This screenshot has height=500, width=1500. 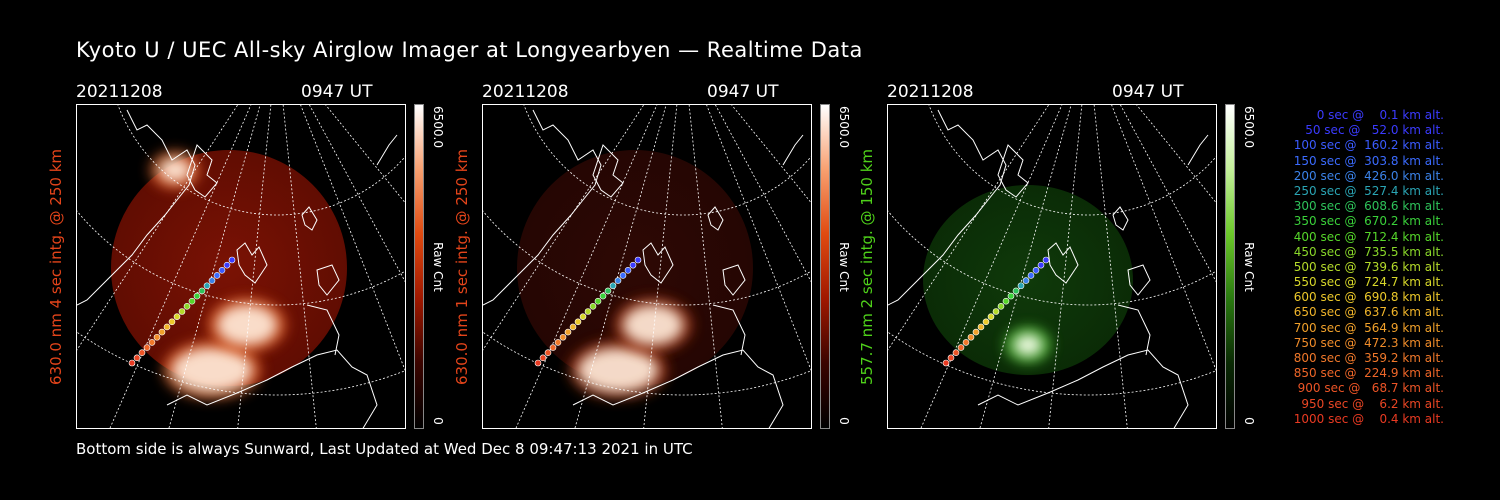 What do you see at coordinates (1368, 418) in the screenshot?
I see `legend-row: 1000 sec @ 0.4 km alt.` at bounding box center [1368, 418].